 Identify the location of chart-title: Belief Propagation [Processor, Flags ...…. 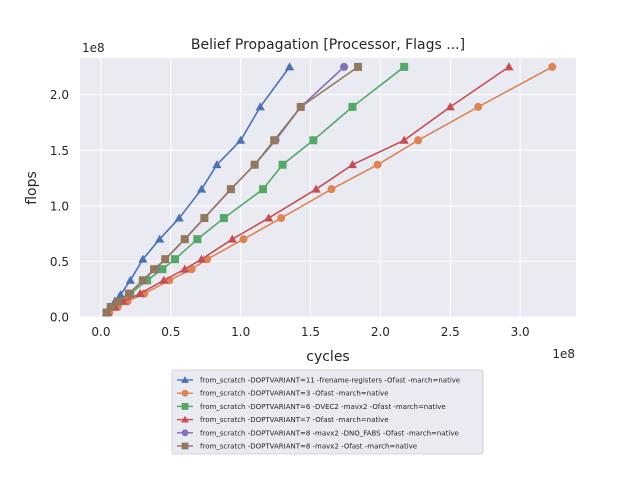
(328, 45).